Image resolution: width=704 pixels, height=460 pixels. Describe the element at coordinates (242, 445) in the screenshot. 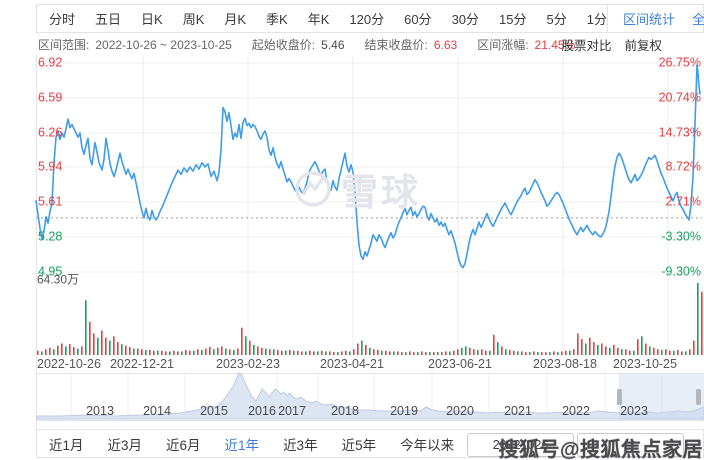

I see `quick-range-tab-4: 近1年` at that location.